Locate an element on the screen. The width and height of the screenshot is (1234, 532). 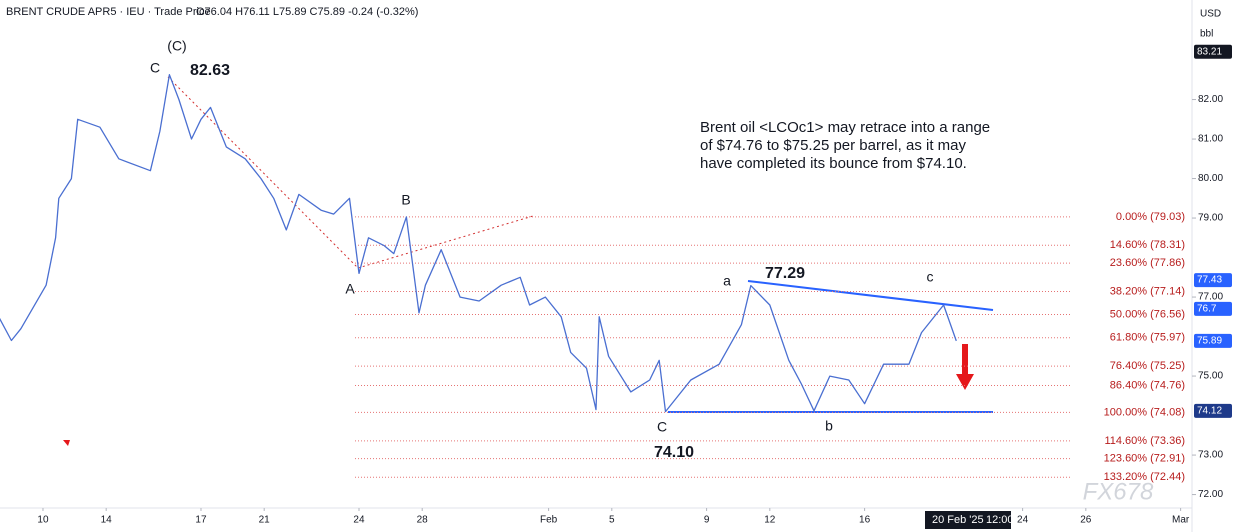
fib-label: 0.00% (79.03) is located at coordinates (1150, 217).